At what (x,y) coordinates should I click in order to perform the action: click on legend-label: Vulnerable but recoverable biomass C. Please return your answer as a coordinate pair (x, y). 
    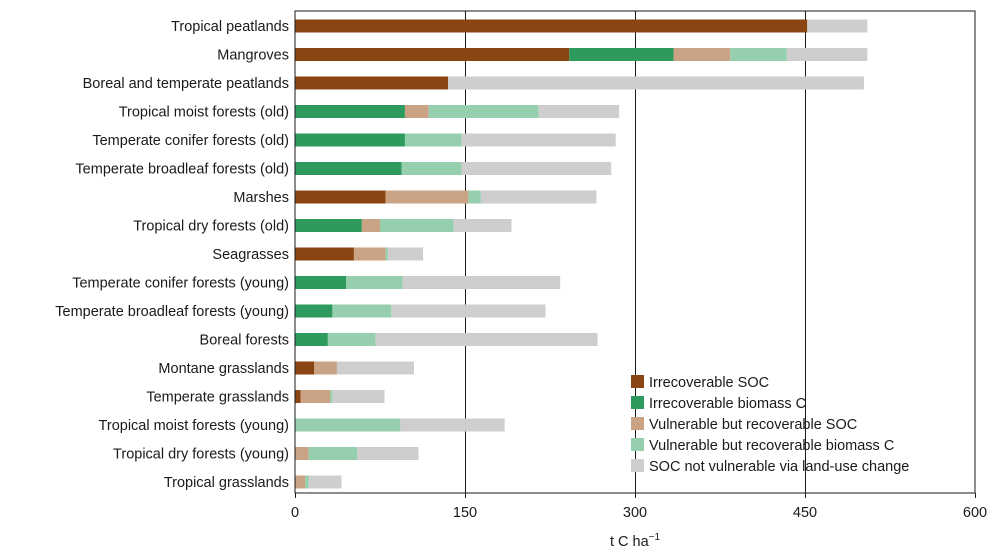
    Looking at the image, I should click on (771, 446).